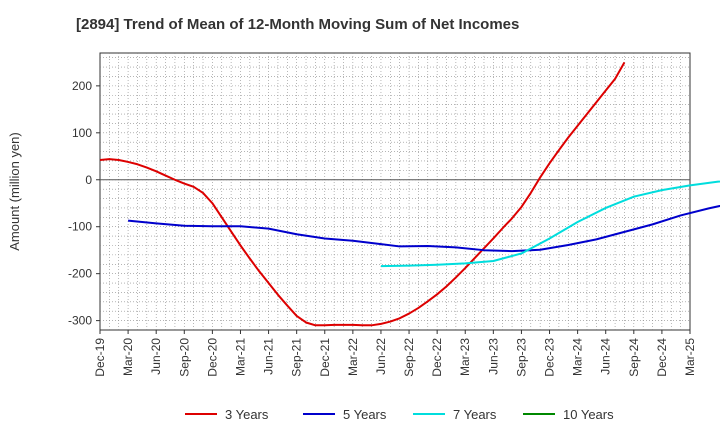  I want to click on x-tick-label: Sep-23, so click(521, 357).